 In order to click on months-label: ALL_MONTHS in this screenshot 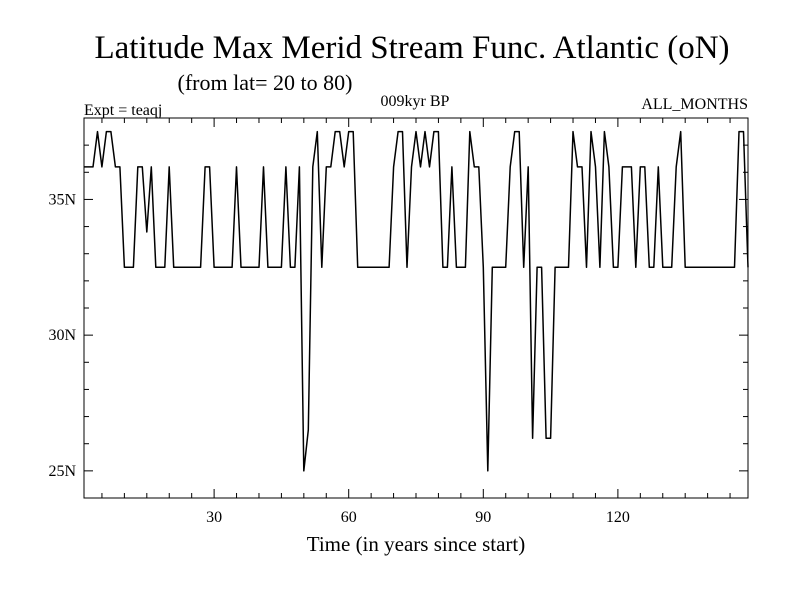, I will do `click(694, 104)`.